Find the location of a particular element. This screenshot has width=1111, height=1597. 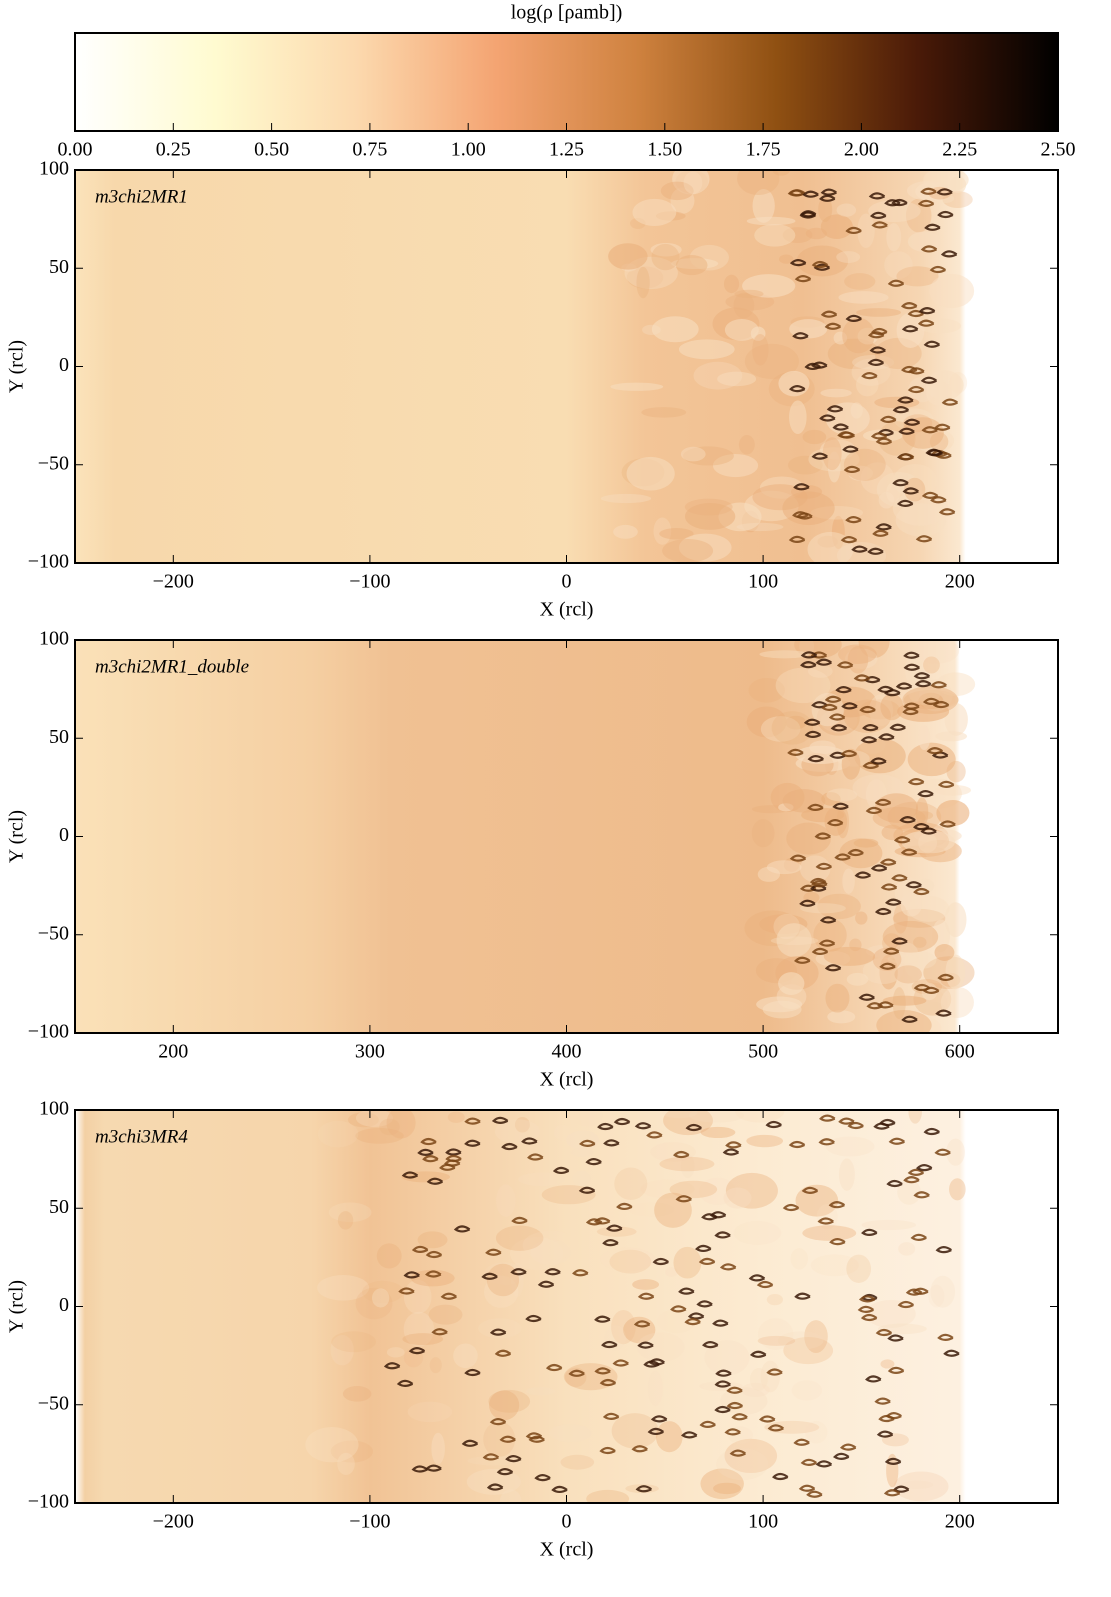

x-tick-label: 0 is located at coordinates (567, 1522).